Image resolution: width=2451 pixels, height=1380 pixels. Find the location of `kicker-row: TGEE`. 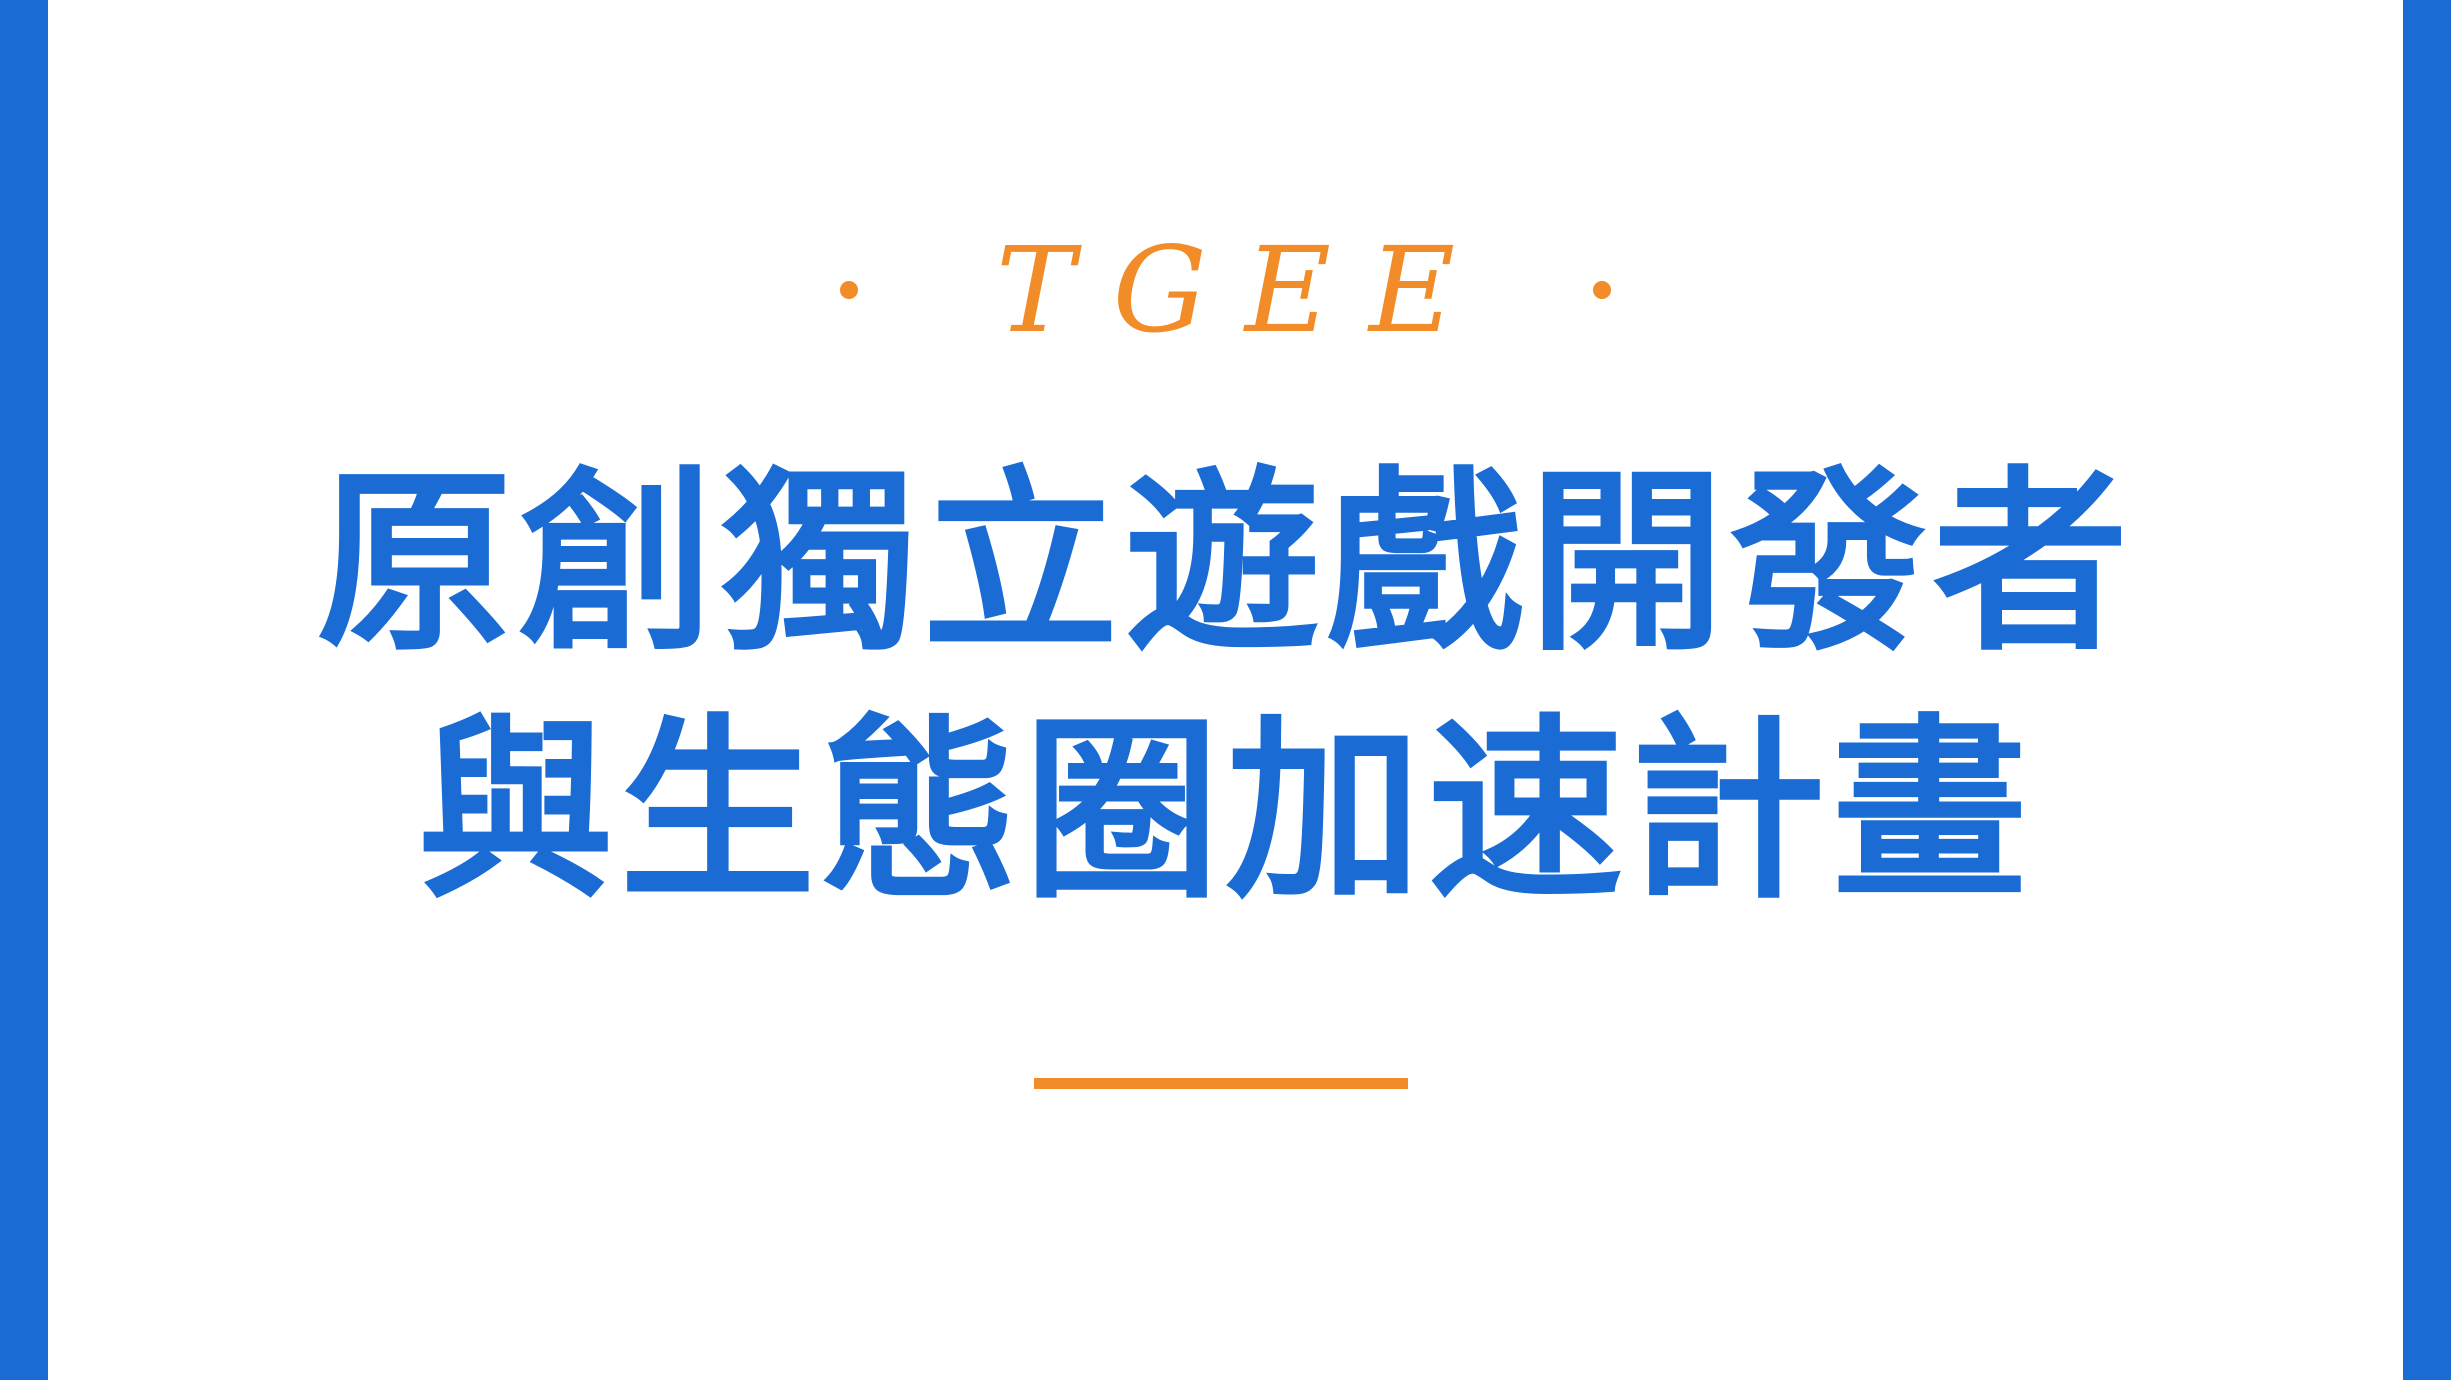

kicker-row: TGEE is located at coordinates (1225, 290).